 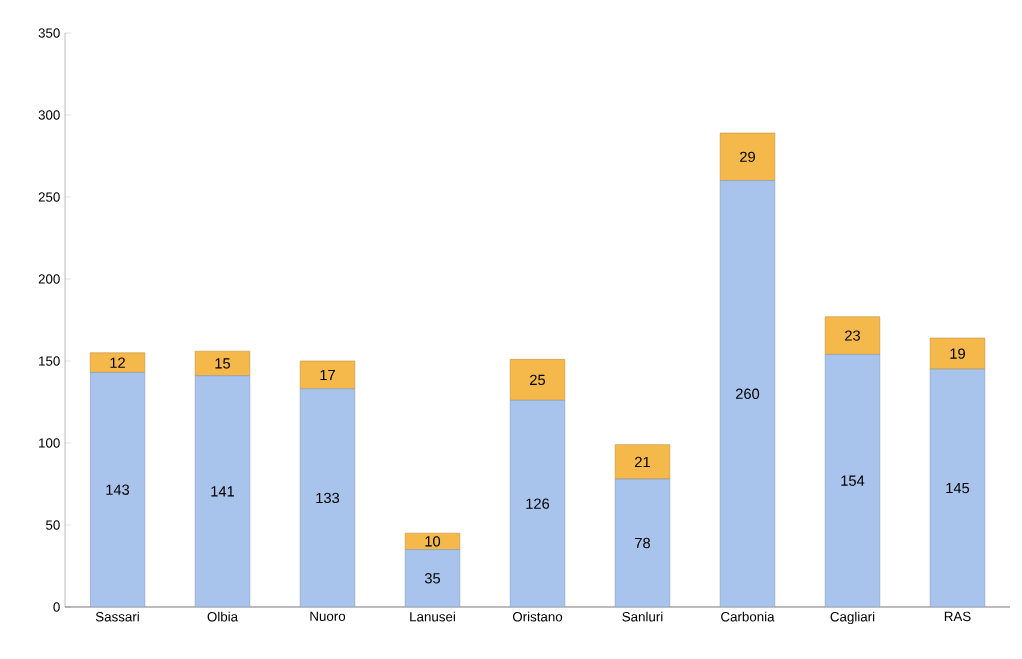 I want to click on x-tick-label: Cagliari, so click(x=852, y=618).